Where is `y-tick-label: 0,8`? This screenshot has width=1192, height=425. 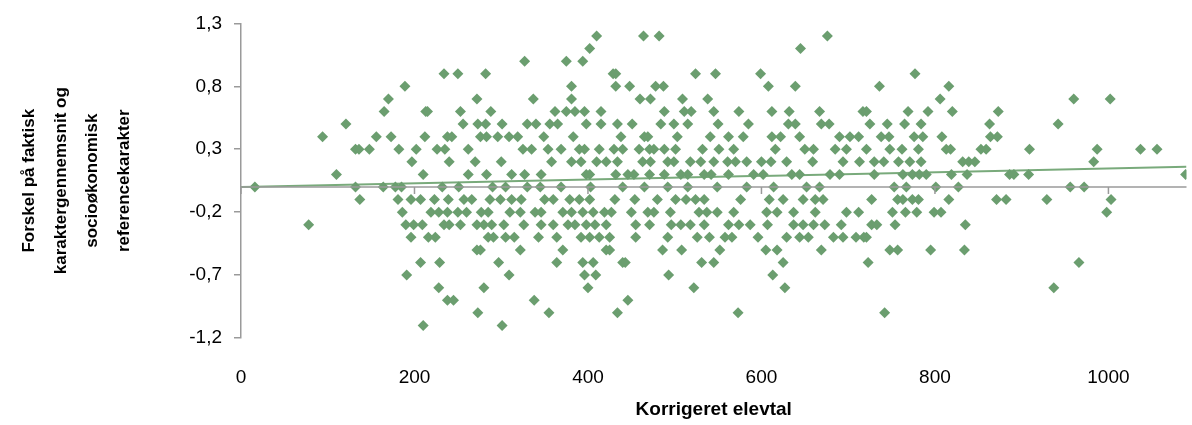
y-tick-label: 0,8 is located at coordinates (208, 85).